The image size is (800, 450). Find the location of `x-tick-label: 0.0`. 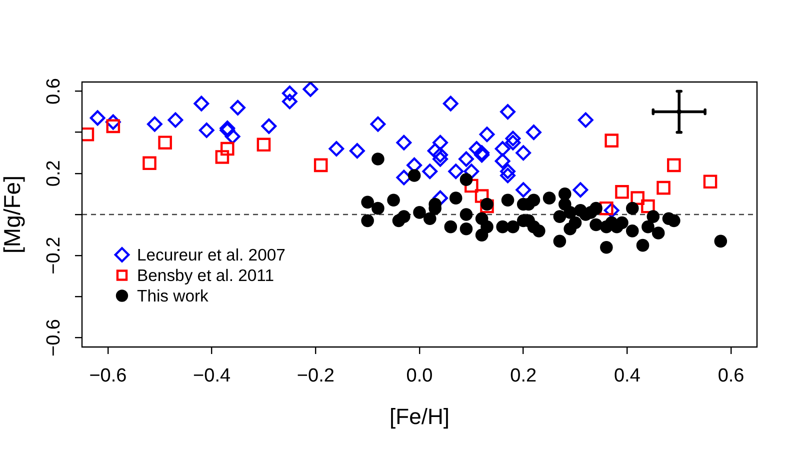

x-tick-label: 0.0 is located at coordinates (419, 376).